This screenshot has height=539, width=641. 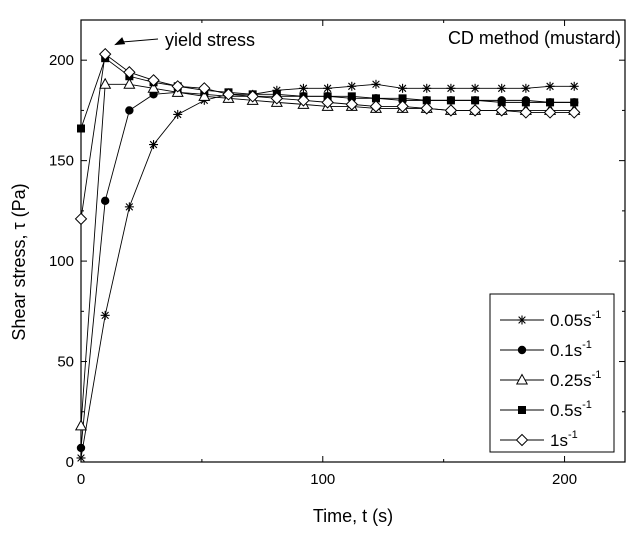 What do you see at coordinates (120, 41) in the screenshot?
I see `annotation-arrow-head` at bounding box center [120, 41].